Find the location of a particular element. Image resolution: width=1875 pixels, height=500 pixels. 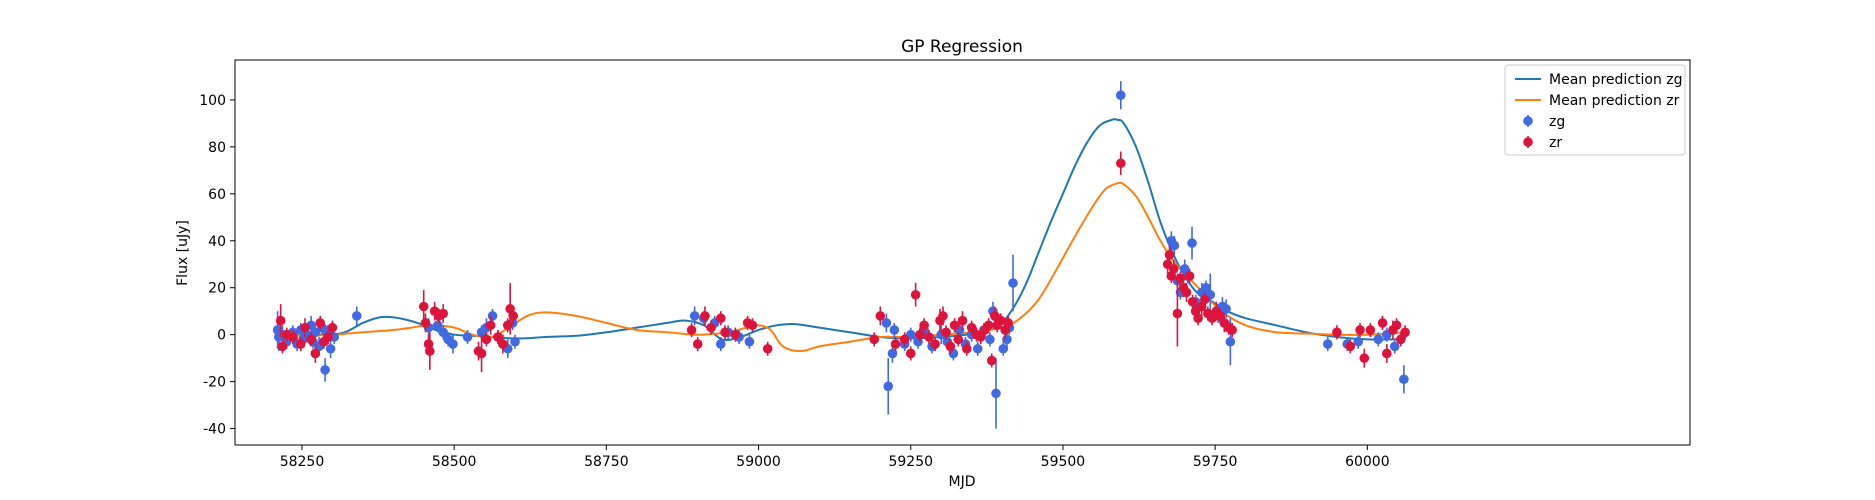

x-tick-label: 59500 is located at coordinates (1063, 462).